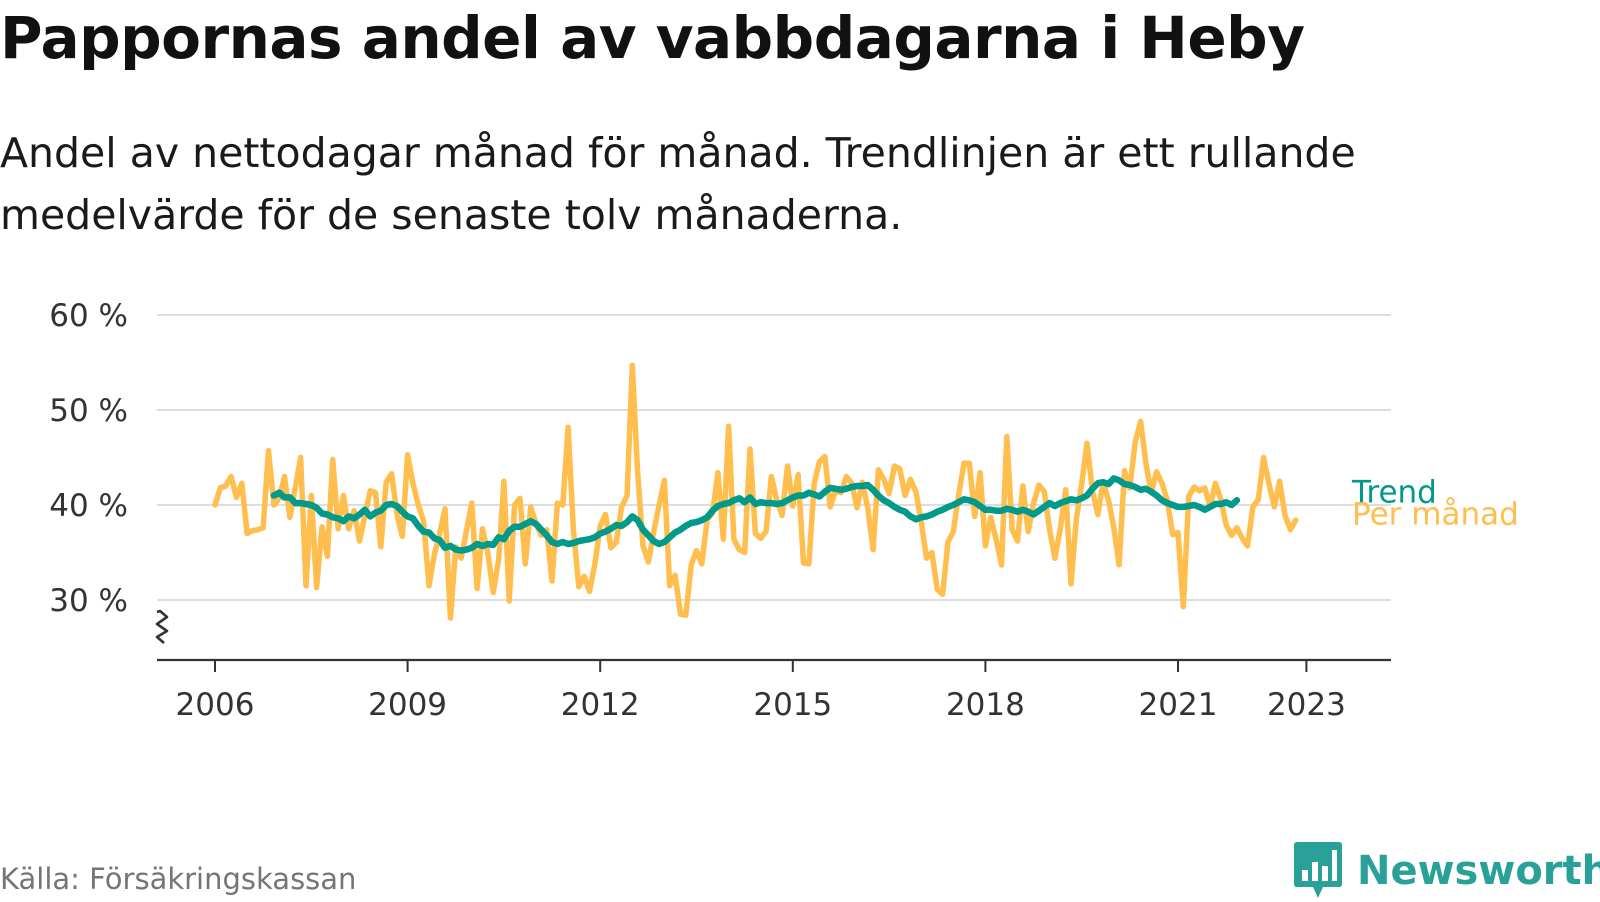  What do you see at coordinates (88, 458) in the screenshot?
I see `y-axis-ticks: 30 % 40 % 50 % 60 %` at bounding box center [88, 458].